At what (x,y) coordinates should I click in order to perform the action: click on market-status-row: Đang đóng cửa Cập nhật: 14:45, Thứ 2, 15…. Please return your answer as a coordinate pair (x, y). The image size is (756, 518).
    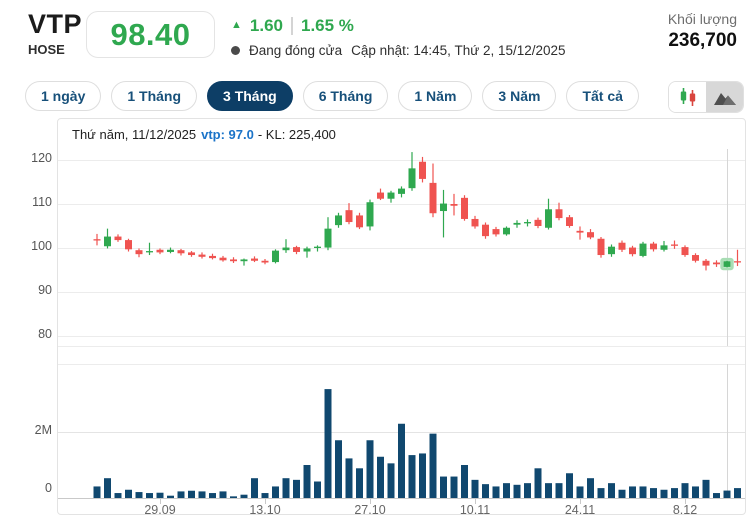
    Looking at the image, I should click on (398, 50).